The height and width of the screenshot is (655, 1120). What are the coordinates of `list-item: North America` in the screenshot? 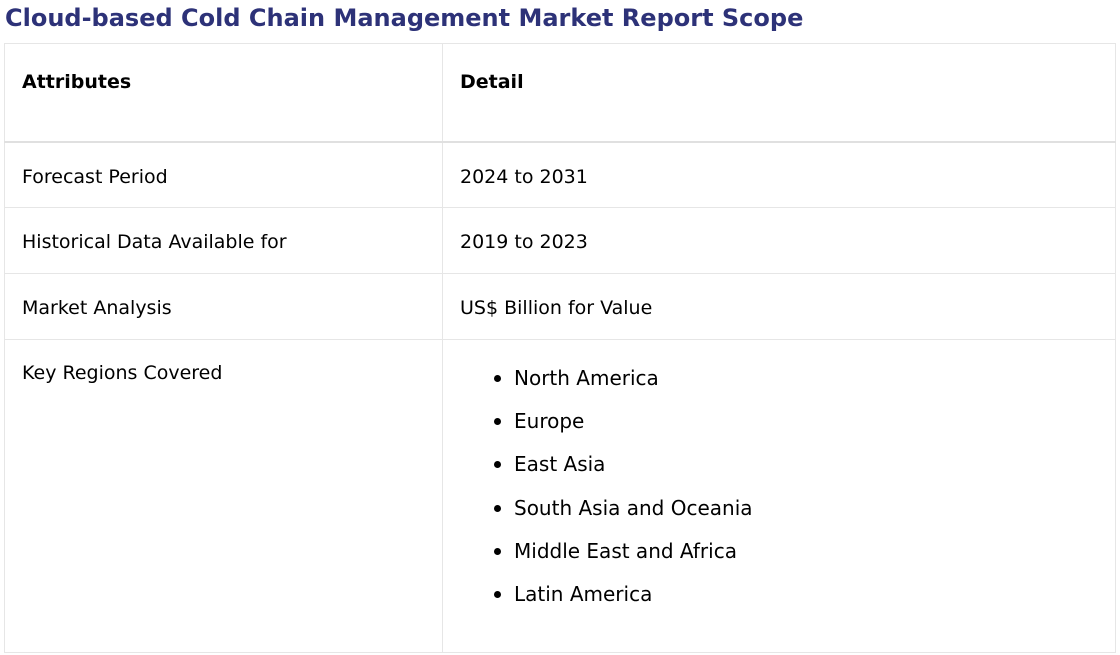 It's located at (804, 378).